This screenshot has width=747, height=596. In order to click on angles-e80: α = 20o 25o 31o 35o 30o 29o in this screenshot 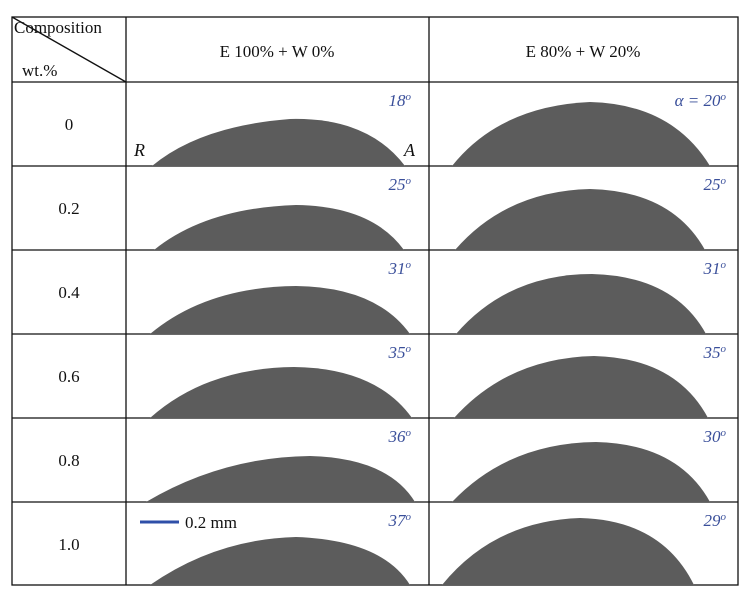, I will do `click(701, 310)`.